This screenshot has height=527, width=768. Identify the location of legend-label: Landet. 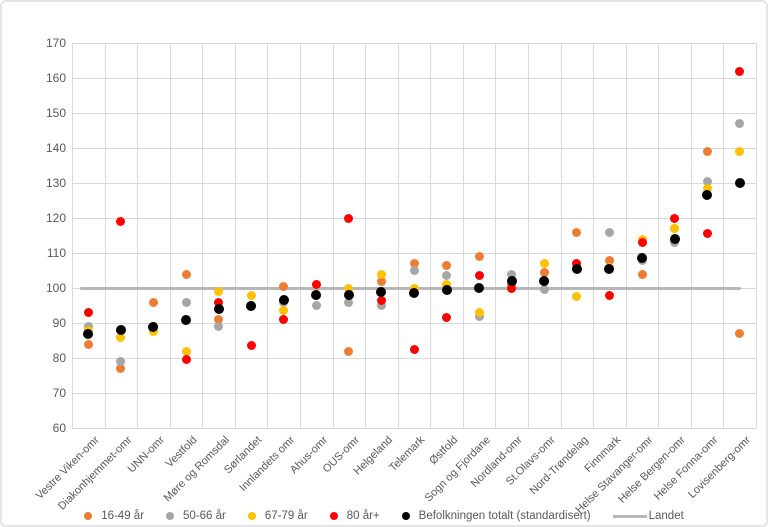
(666, 516).